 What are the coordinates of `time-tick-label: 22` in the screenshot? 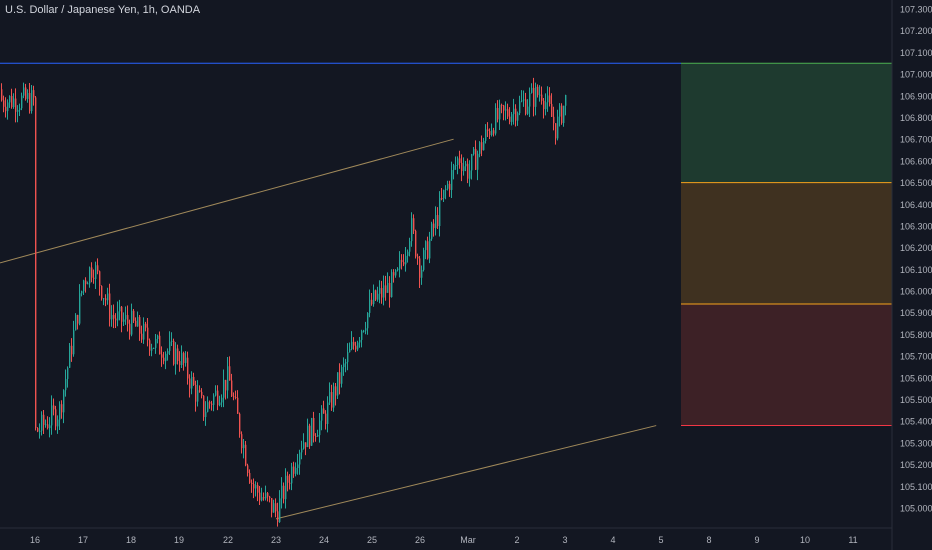 It's located at (228, 540).